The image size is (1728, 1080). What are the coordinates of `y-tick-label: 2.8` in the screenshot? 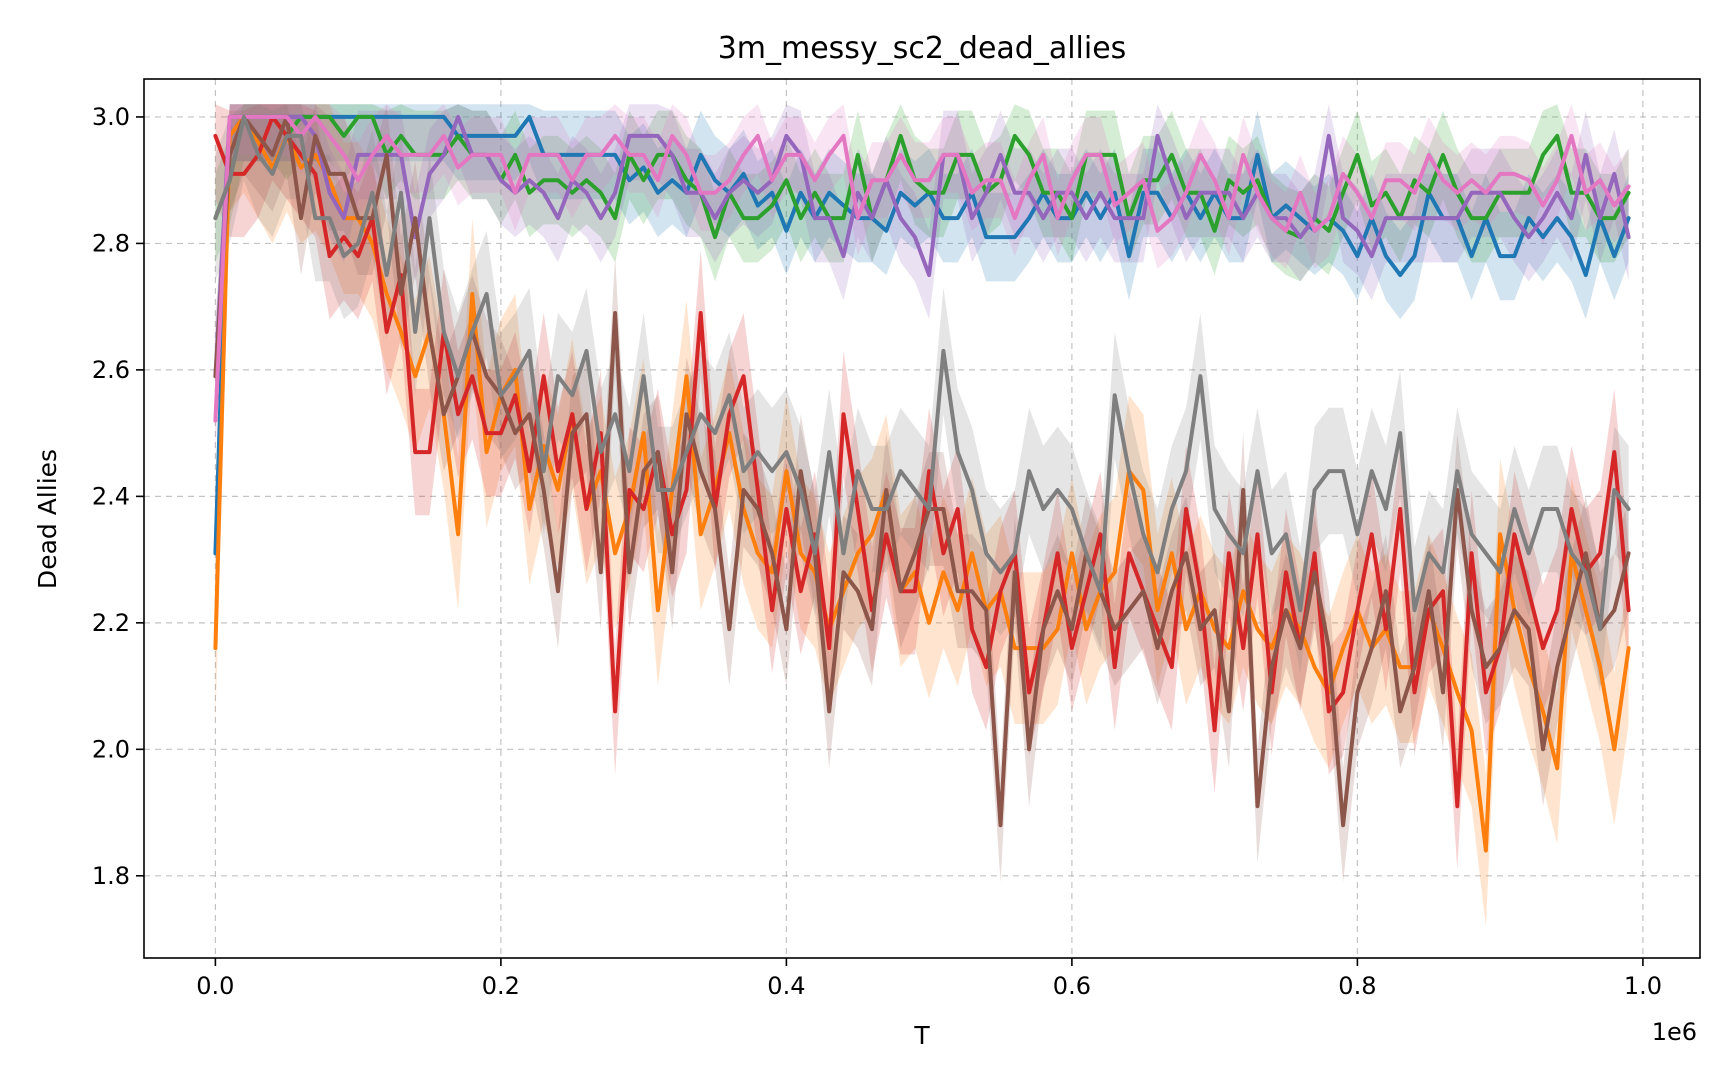 It's located at (111, 243).